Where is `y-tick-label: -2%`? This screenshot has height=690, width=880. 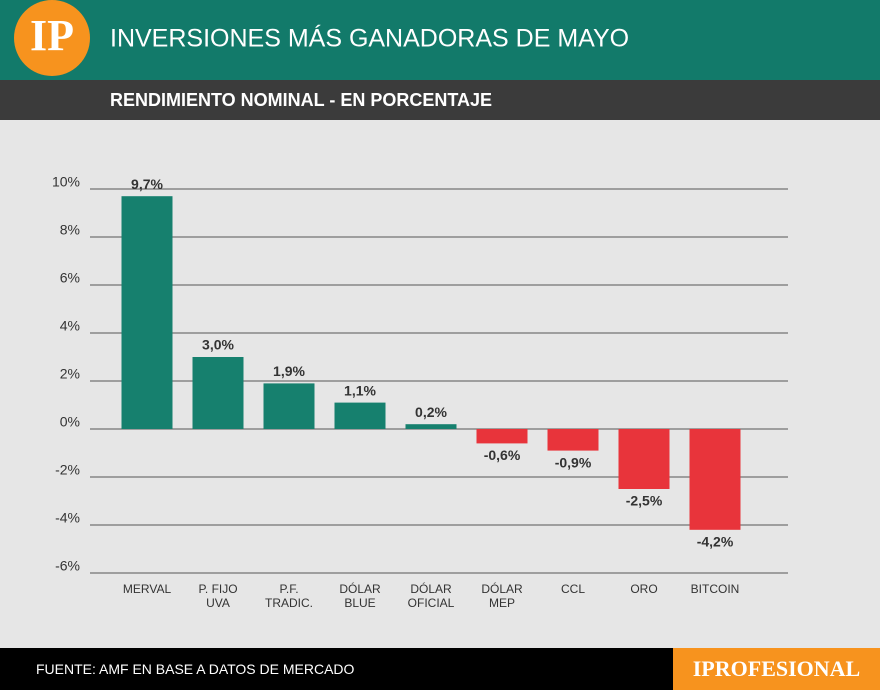
y-tick-label: -2% is located at coordinates (67, 470).